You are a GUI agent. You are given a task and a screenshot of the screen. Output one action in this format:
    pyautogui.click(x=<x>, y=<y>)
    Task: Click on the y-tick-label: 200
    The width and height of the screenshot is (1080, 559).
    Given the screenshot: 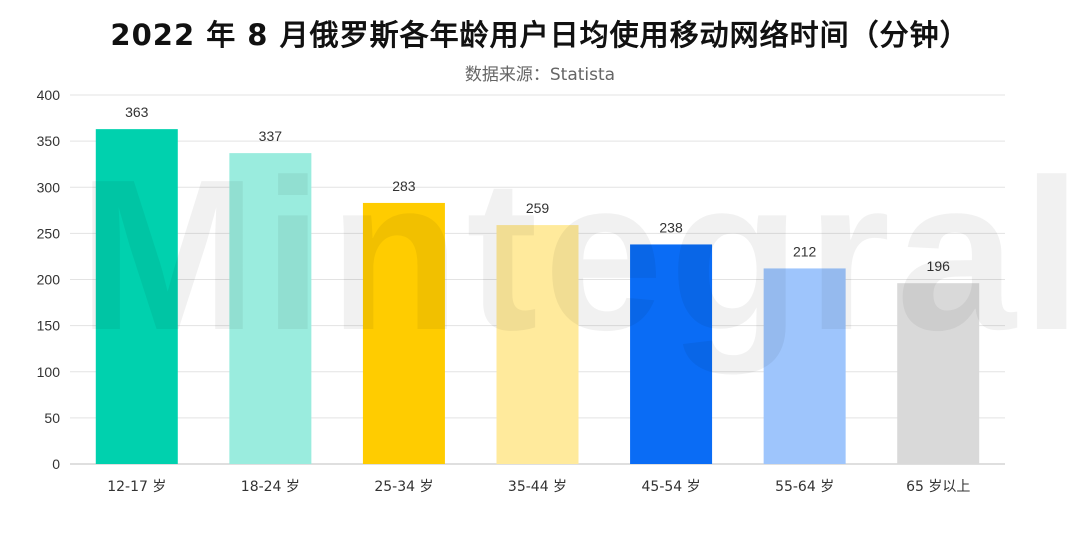 What is the action you would take?
    pyautogui.click(x=49, y=280)
    